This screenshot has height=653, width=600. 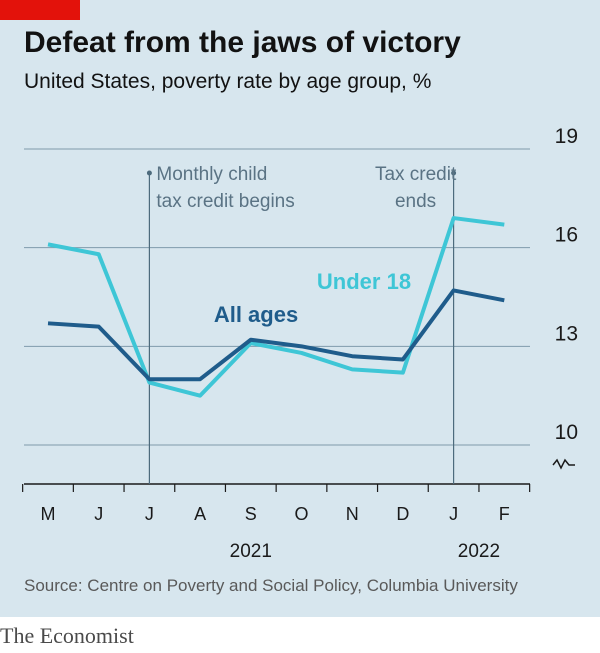 I want to click on series-label-under-18: Under 18, so click(x=364, y=281).